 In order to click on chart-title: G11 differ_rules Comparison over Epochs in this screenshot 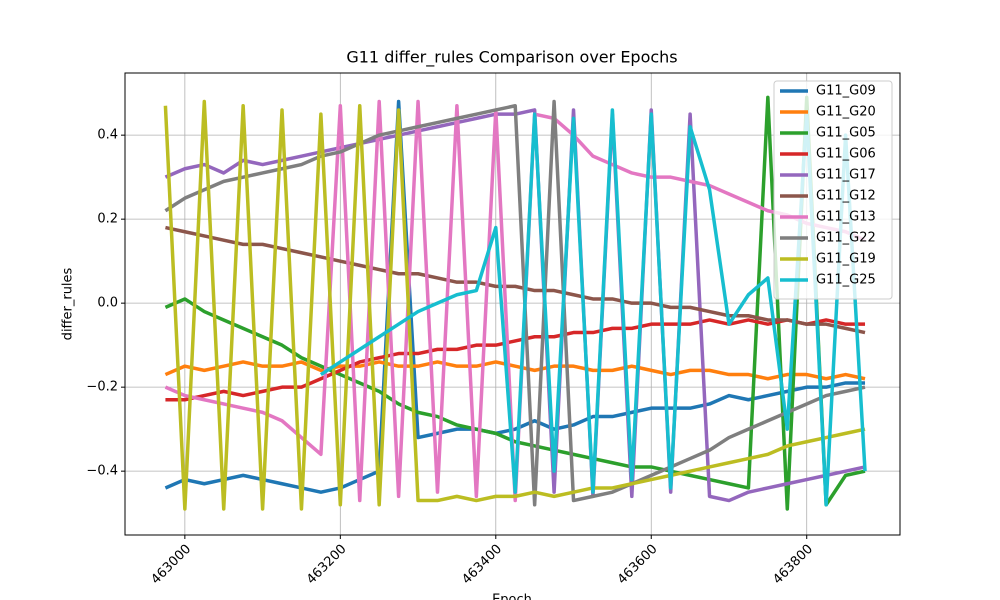, I will do `click(511, 58)`.